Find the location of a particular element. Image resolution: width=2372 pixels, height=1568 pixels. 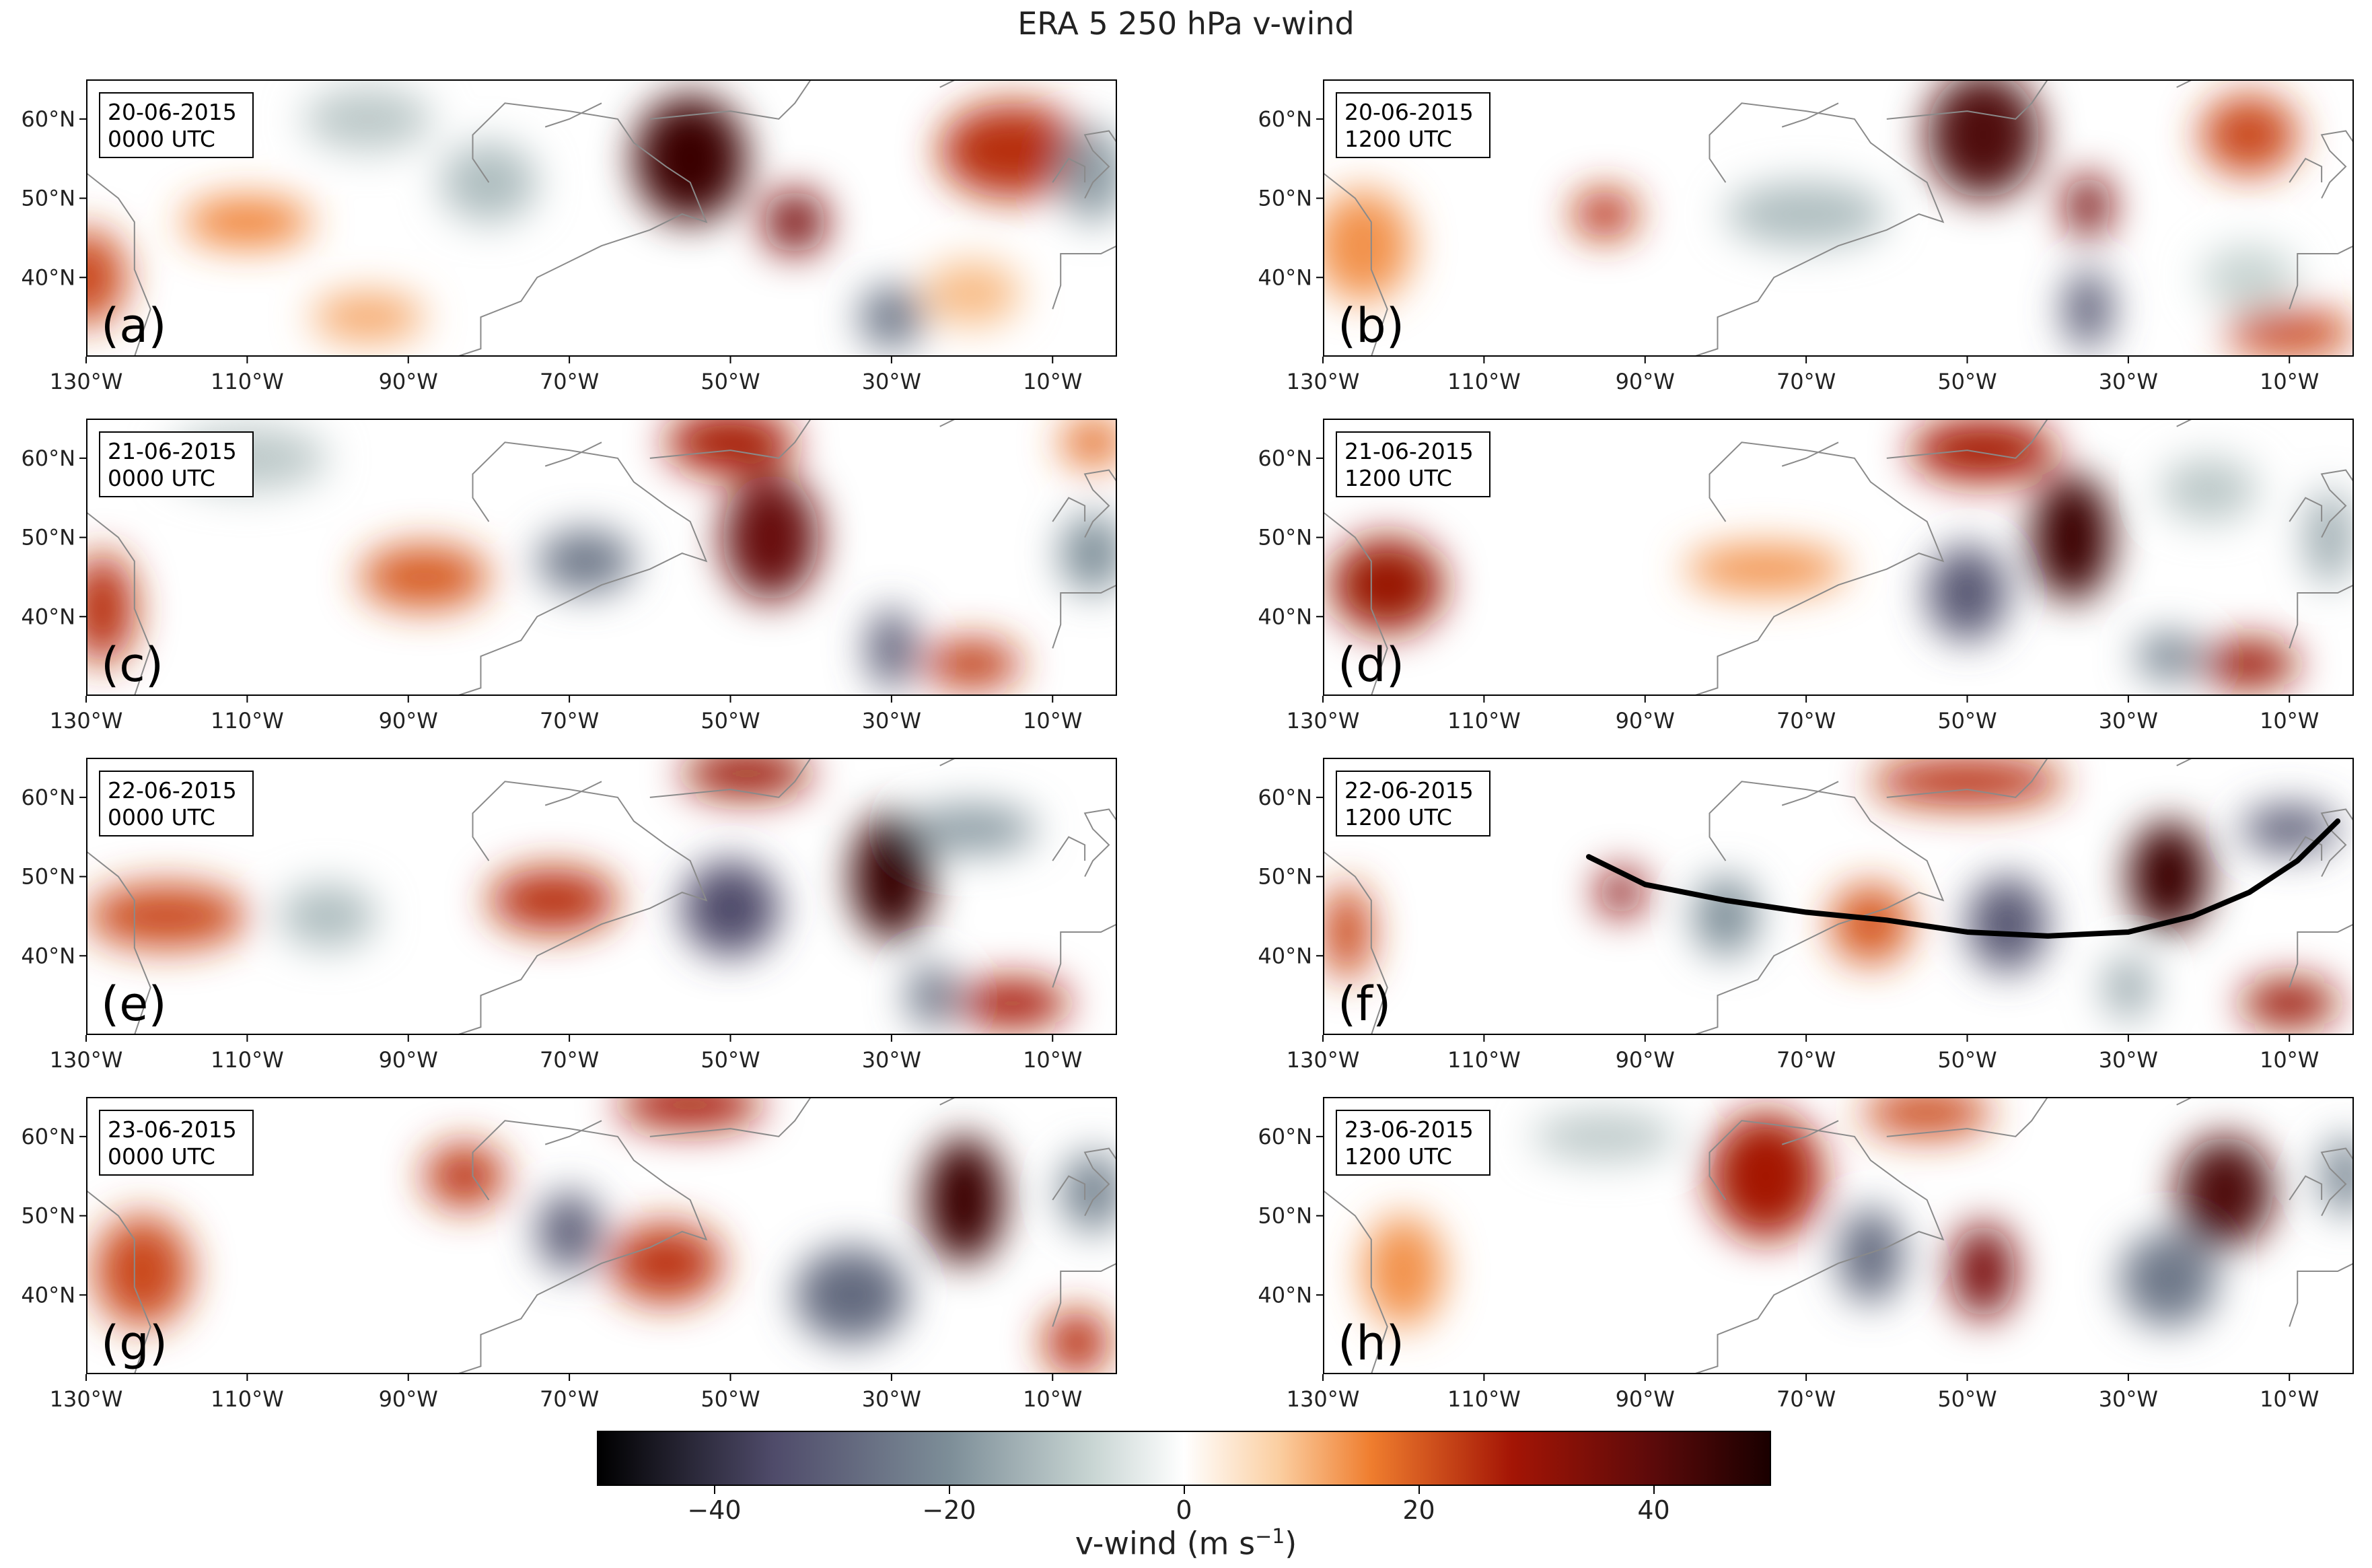

trajectory-line is located at coordinates (1963, 878).